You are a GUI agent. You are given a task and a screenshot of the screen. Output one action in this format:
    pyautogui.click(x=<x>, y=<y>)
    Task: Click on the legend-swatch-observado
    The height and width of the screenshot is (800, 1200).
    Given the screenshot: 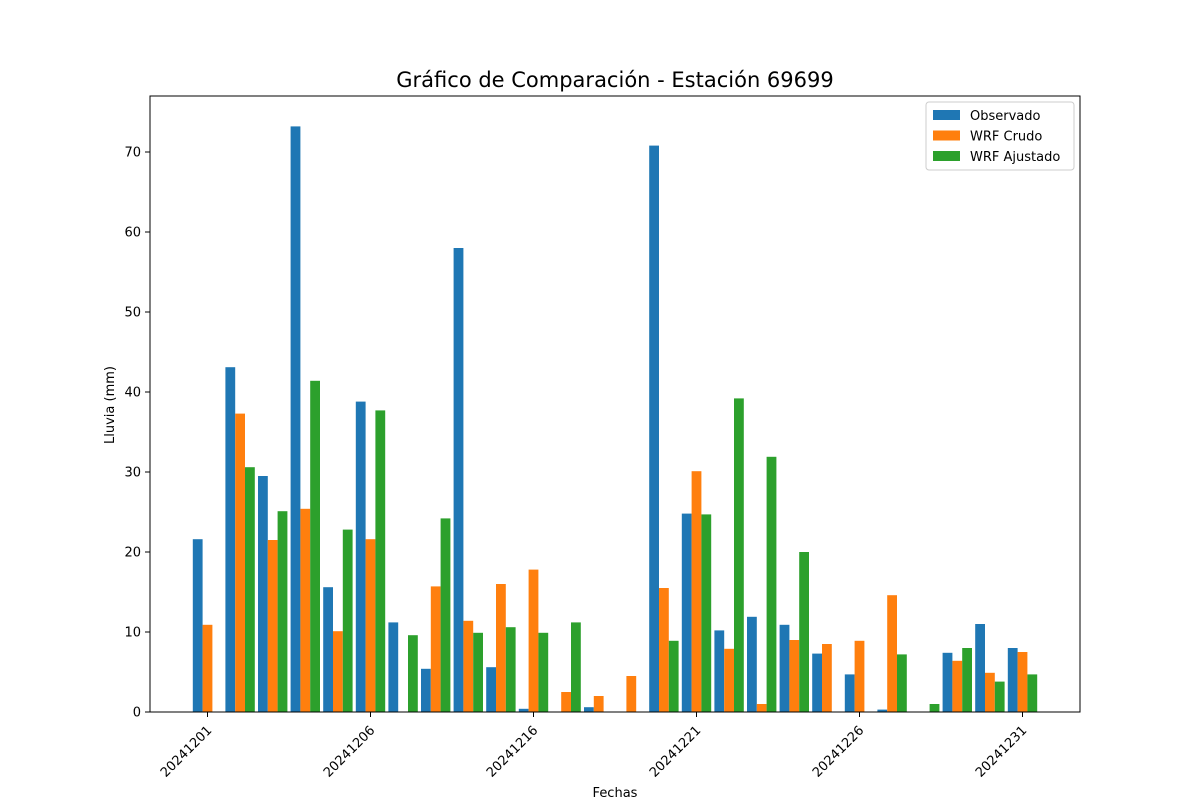 What is the action you would take?
    pyautogui.click(x=946, y=115)
    